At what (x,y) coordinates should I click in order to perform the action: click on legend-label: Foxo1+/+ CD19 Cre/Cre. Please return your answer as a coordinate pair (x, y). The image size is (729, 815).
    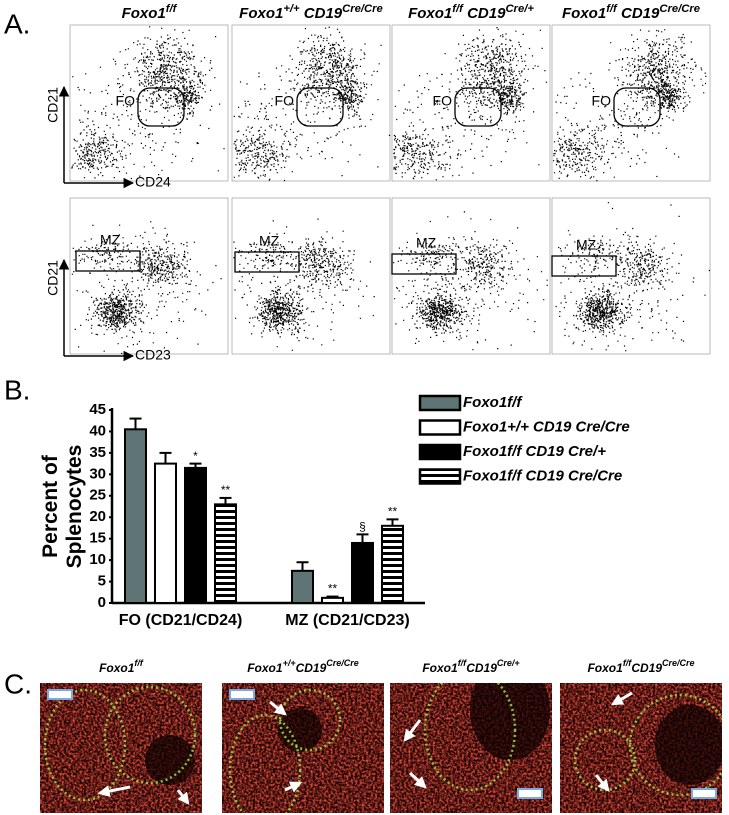
    Looking at the image, I should click on (546, 426).